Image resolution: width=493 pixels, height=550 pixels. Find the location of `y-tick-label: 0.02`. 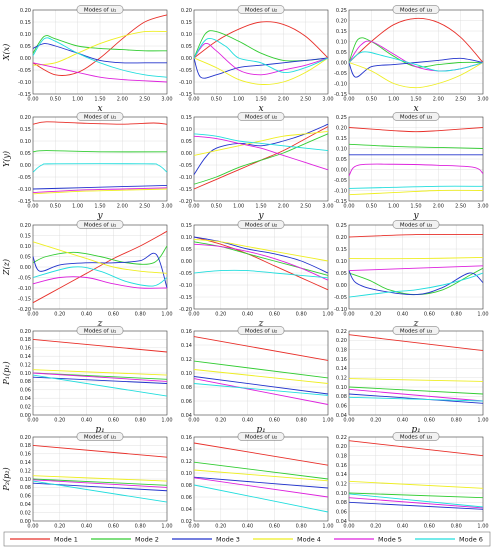

y-tick-label: 0.02 is located at coordinates (186, 522).